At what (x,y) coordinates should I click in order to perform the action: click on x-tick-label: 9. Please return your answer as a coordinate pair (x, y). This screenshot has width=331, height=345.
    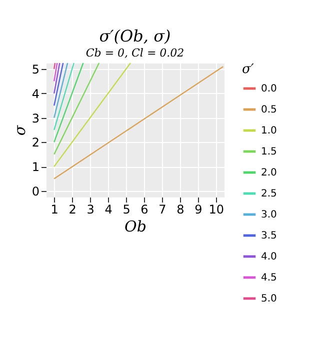
    Looking at the image, I should click on (198, 209).